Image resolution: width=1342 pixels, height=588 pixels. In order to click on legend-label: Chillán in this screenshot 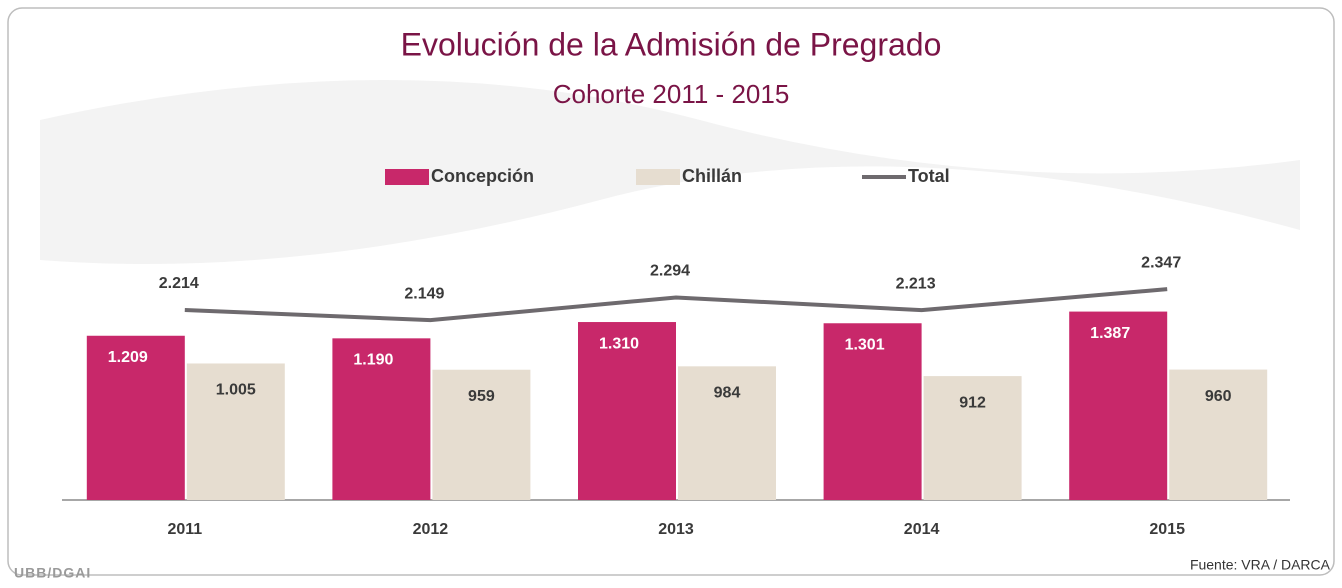, I will do `click(712, 176)`.